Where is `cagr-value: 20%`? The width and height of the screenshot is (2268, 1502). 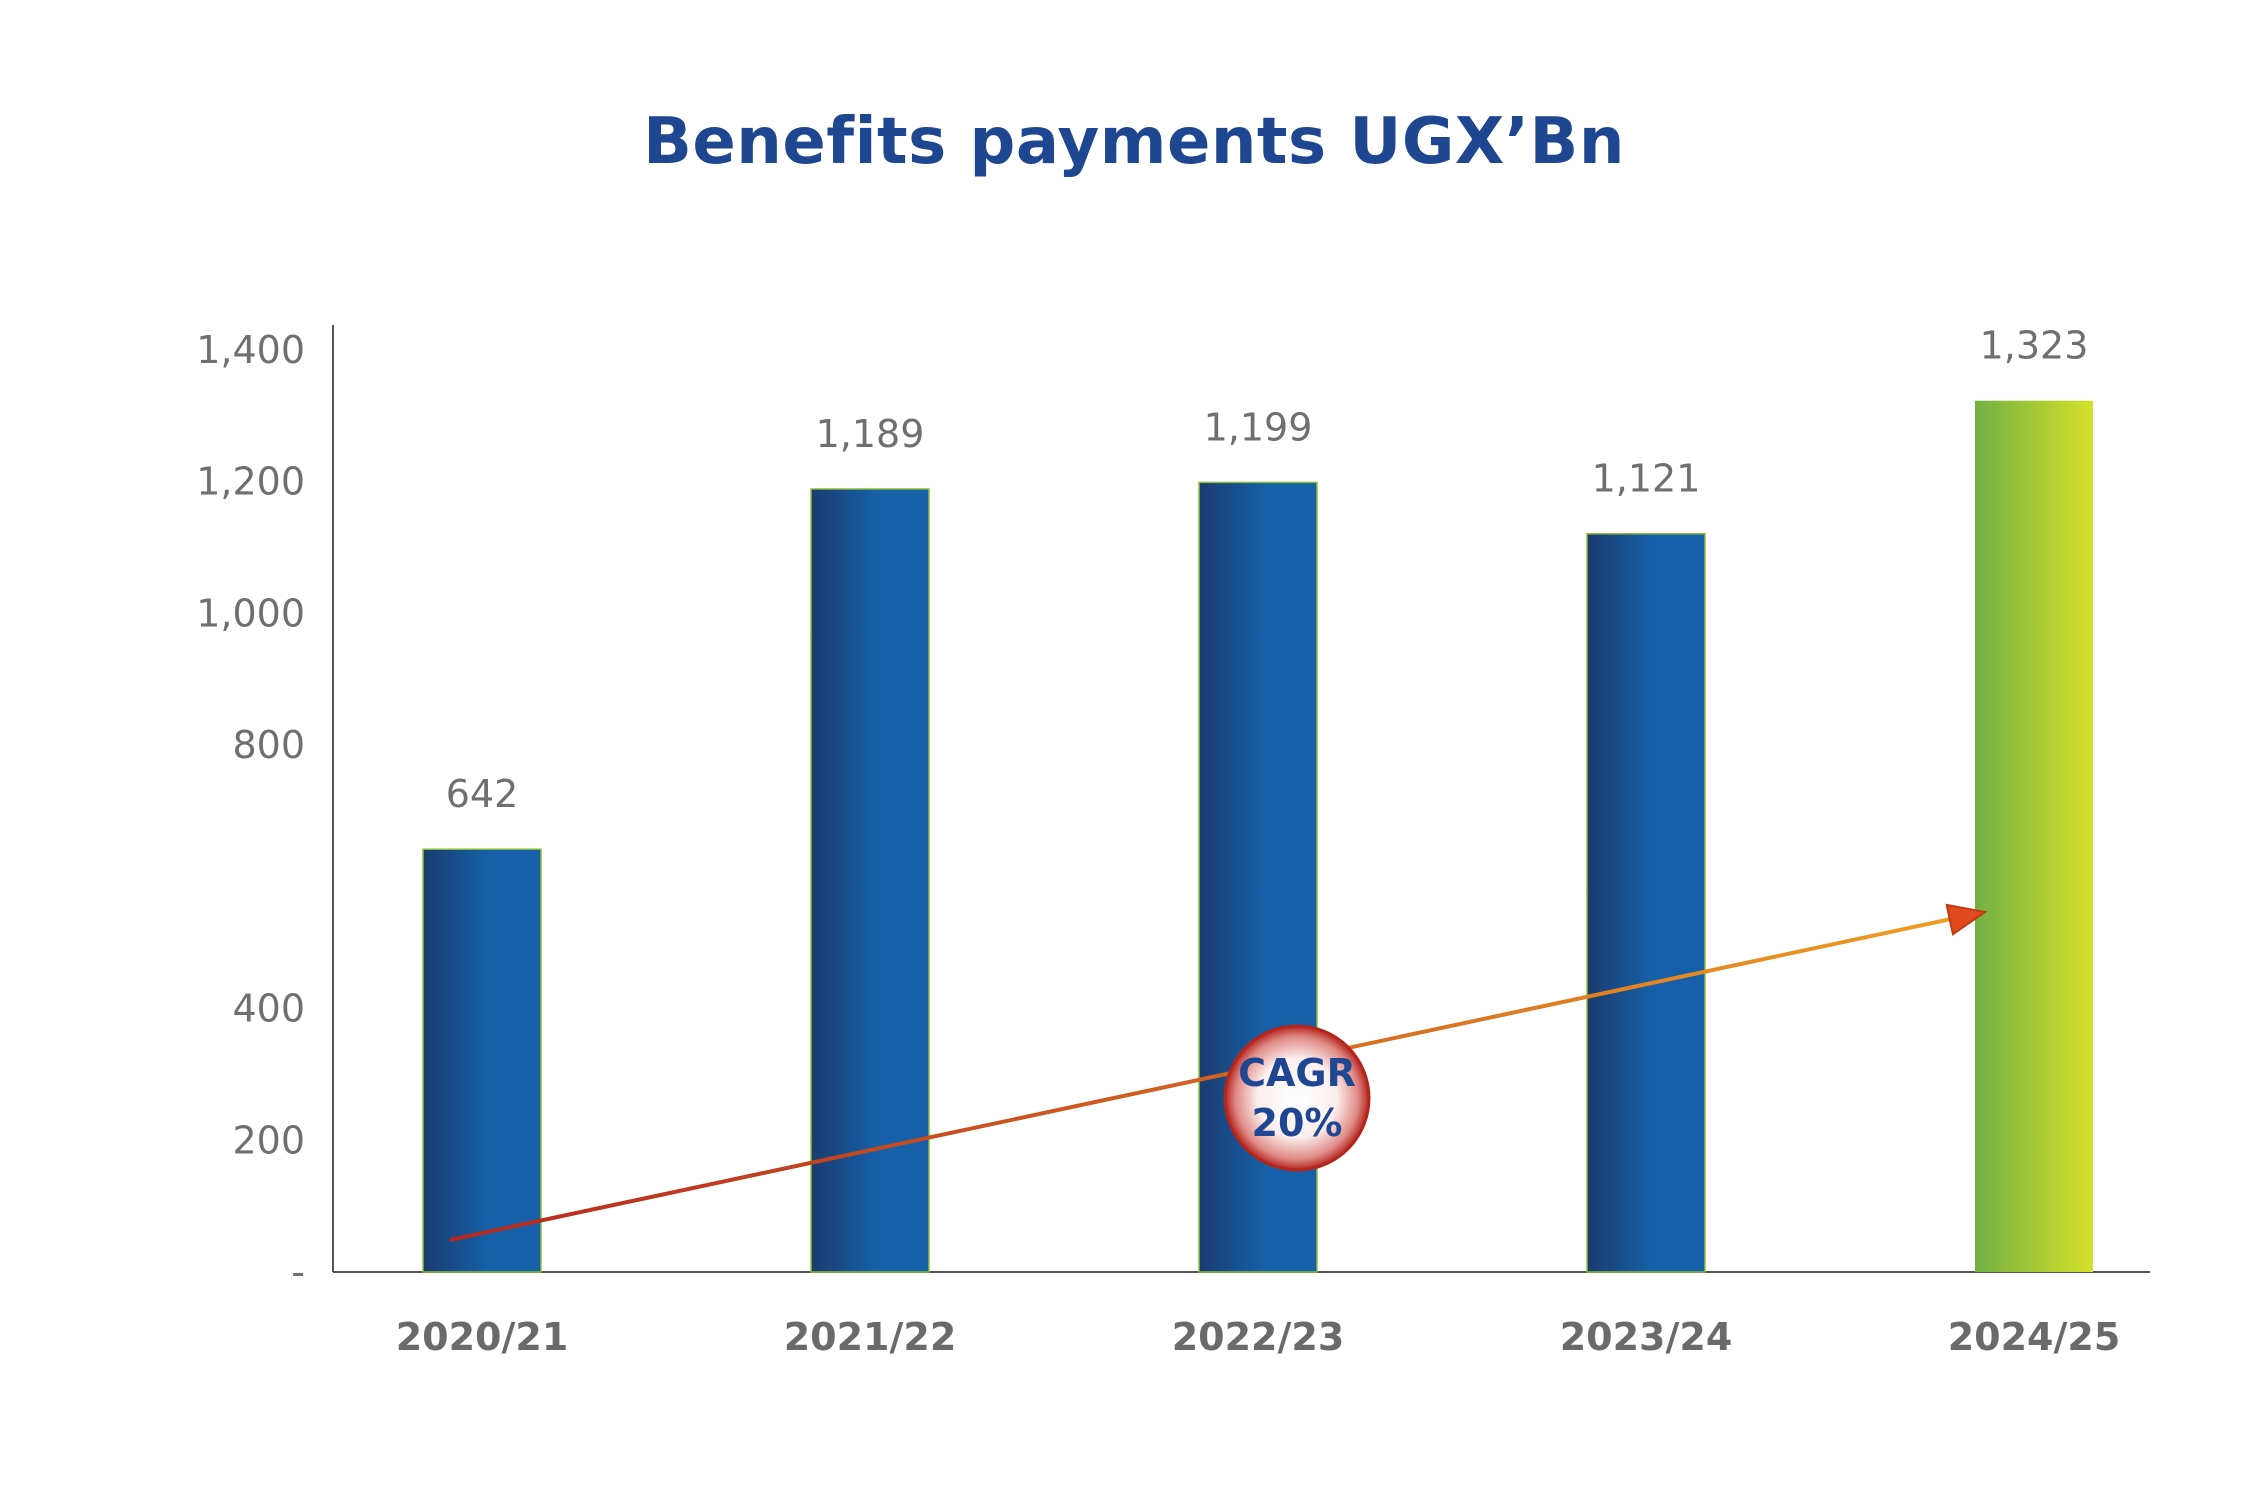 cagr-value: 20% is located at coordinates (1297, 1123).